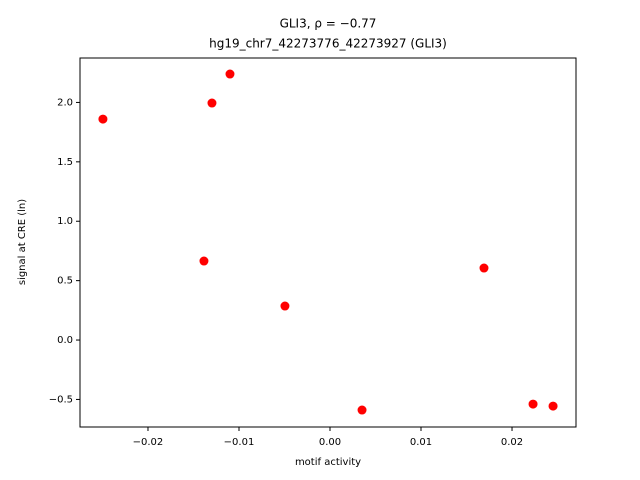  I want to click on x-axis-label: motif activity, so click(328, 462).